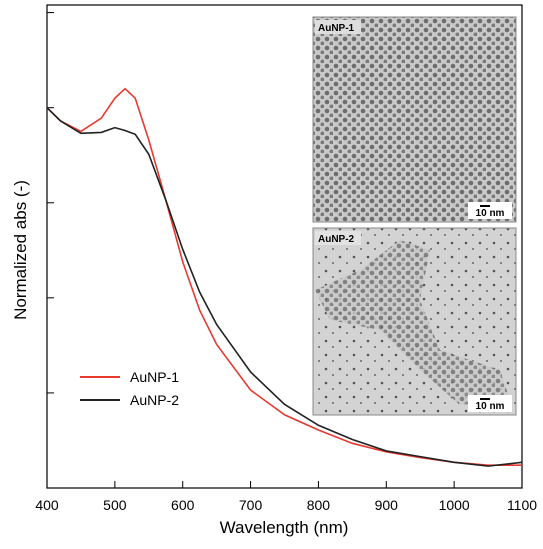 The height and width of the screenshot is (549, 543). Describe the element at coordinates (387, 505) in the screenshot. I see `x-tick-label: 900` at that location.